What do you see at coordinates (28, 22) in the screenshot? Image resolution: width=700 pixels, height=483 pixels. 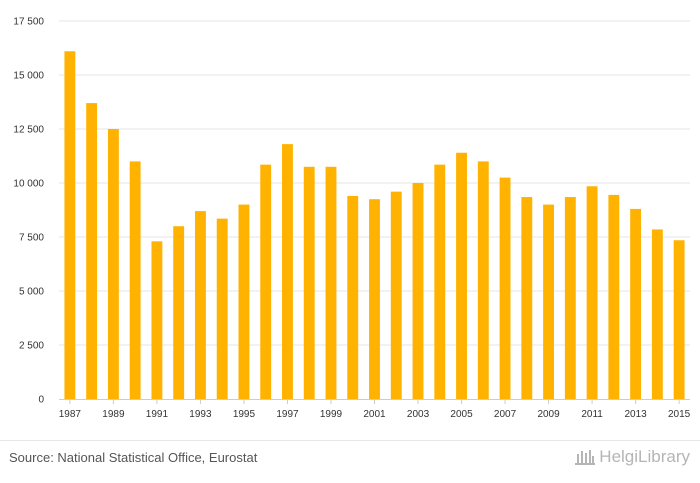 I see `y-tick-label: 17 500` at bounding box center [28, 22].